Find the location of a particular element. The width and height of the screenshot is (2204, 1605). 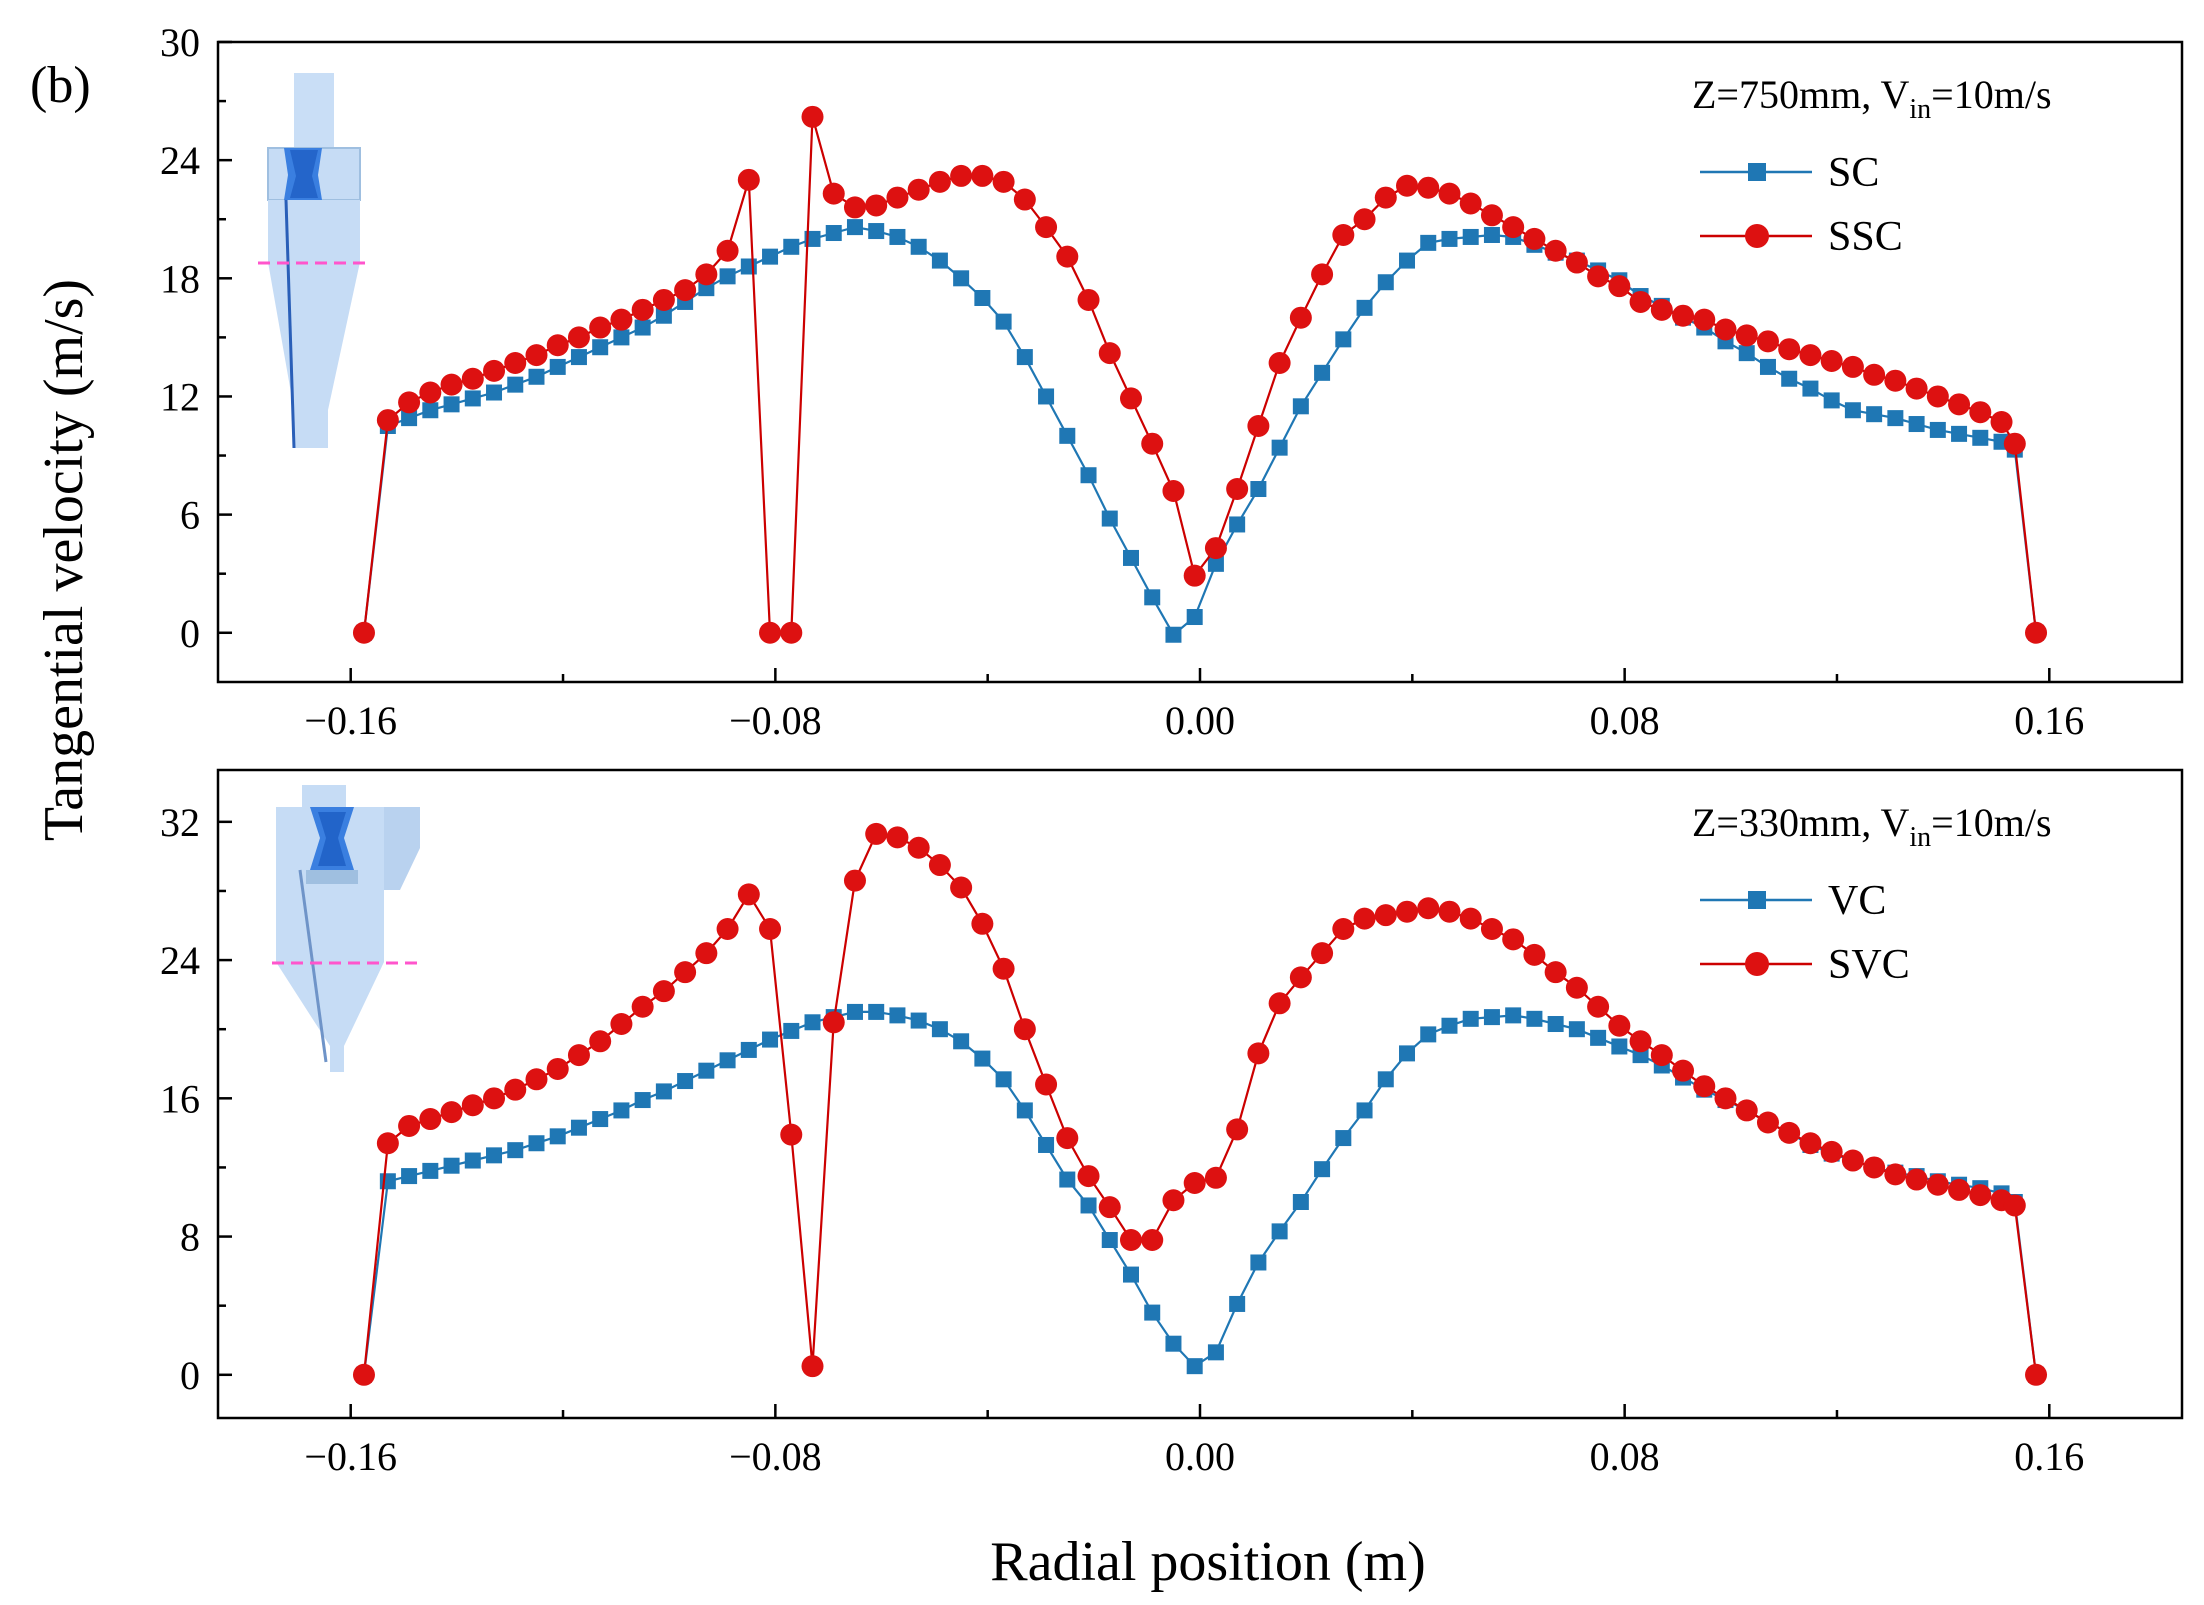

condition-annotation: Z=330mm, Vin=10m/s is located at coordinates (1872, 826).